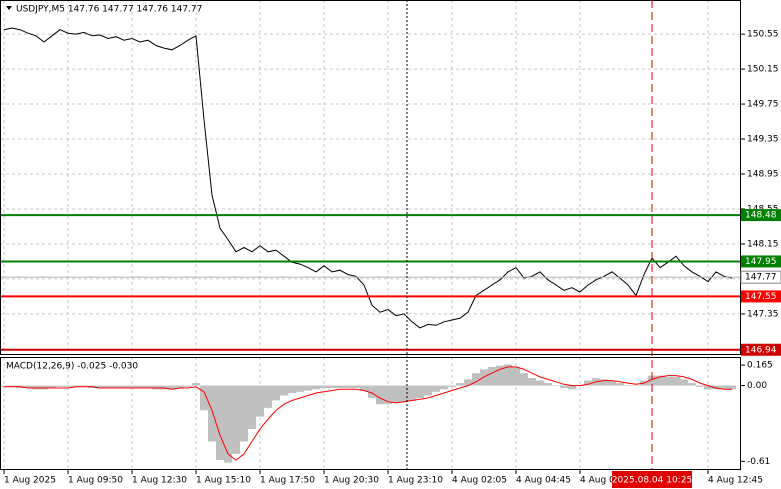 The width and height of the screenshot is (781, 489). I want to click on cursor-time: 2025.08.04 10:25, so click(652, 481).